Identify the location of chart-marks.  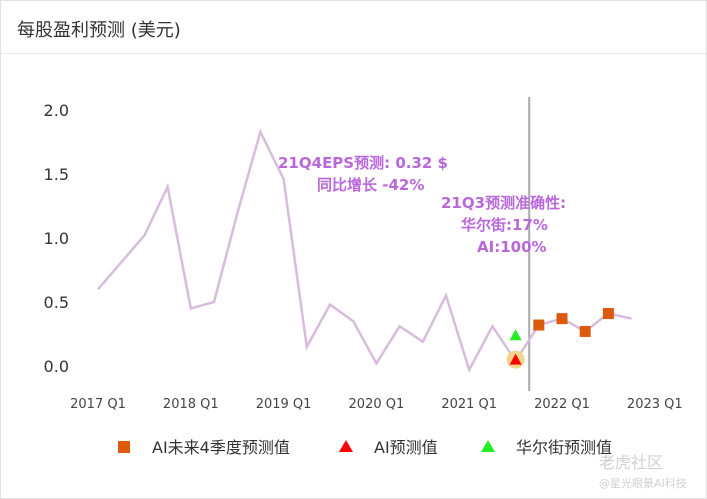
(560, 338).